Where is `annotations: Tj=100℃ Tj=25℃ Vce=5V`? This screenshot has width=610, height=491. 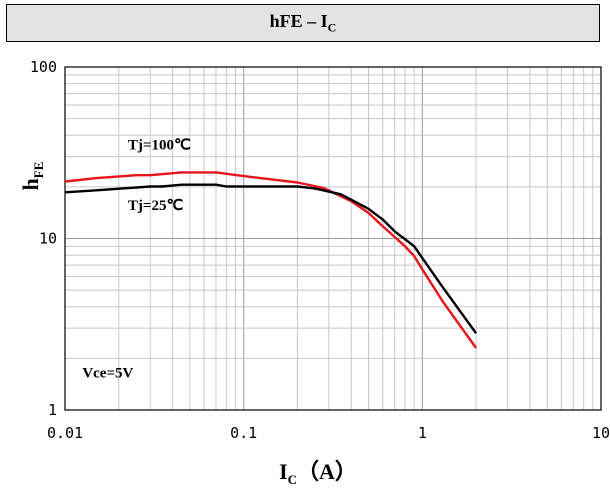
annotations: Tj=100℃ Tj=25℃ Vce=5V is located at coordinates (136, 260).